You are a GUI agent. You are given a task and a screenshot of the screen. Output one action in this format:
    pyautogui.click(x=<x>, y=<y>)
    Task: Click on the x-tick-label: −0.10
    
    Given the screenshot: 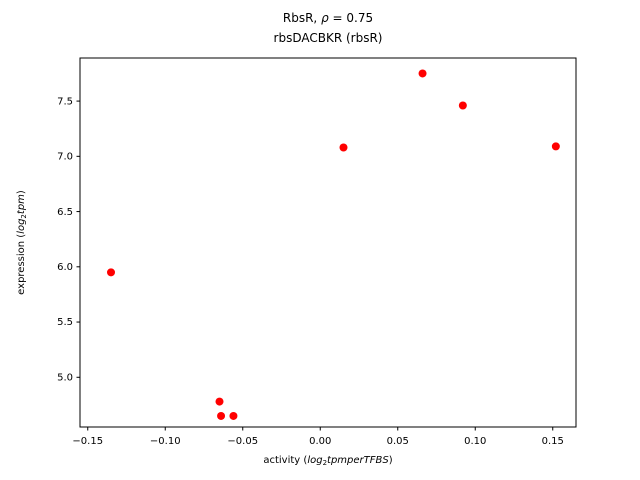 What is the action you would take?
    pyautogui.click(x=165, y=441)
    